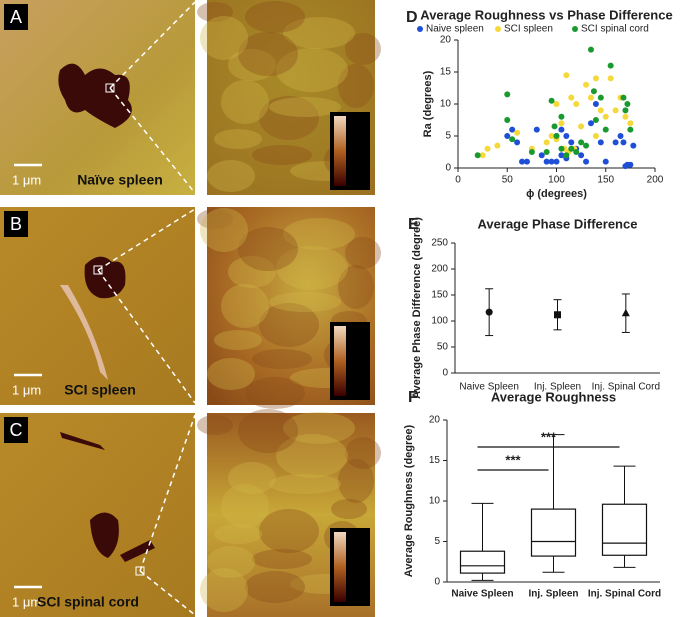 The image size is (685, 617). Describe the element at coordinates (439, 295) in the screenshot. I see `y-tick-label: 150` at that location.